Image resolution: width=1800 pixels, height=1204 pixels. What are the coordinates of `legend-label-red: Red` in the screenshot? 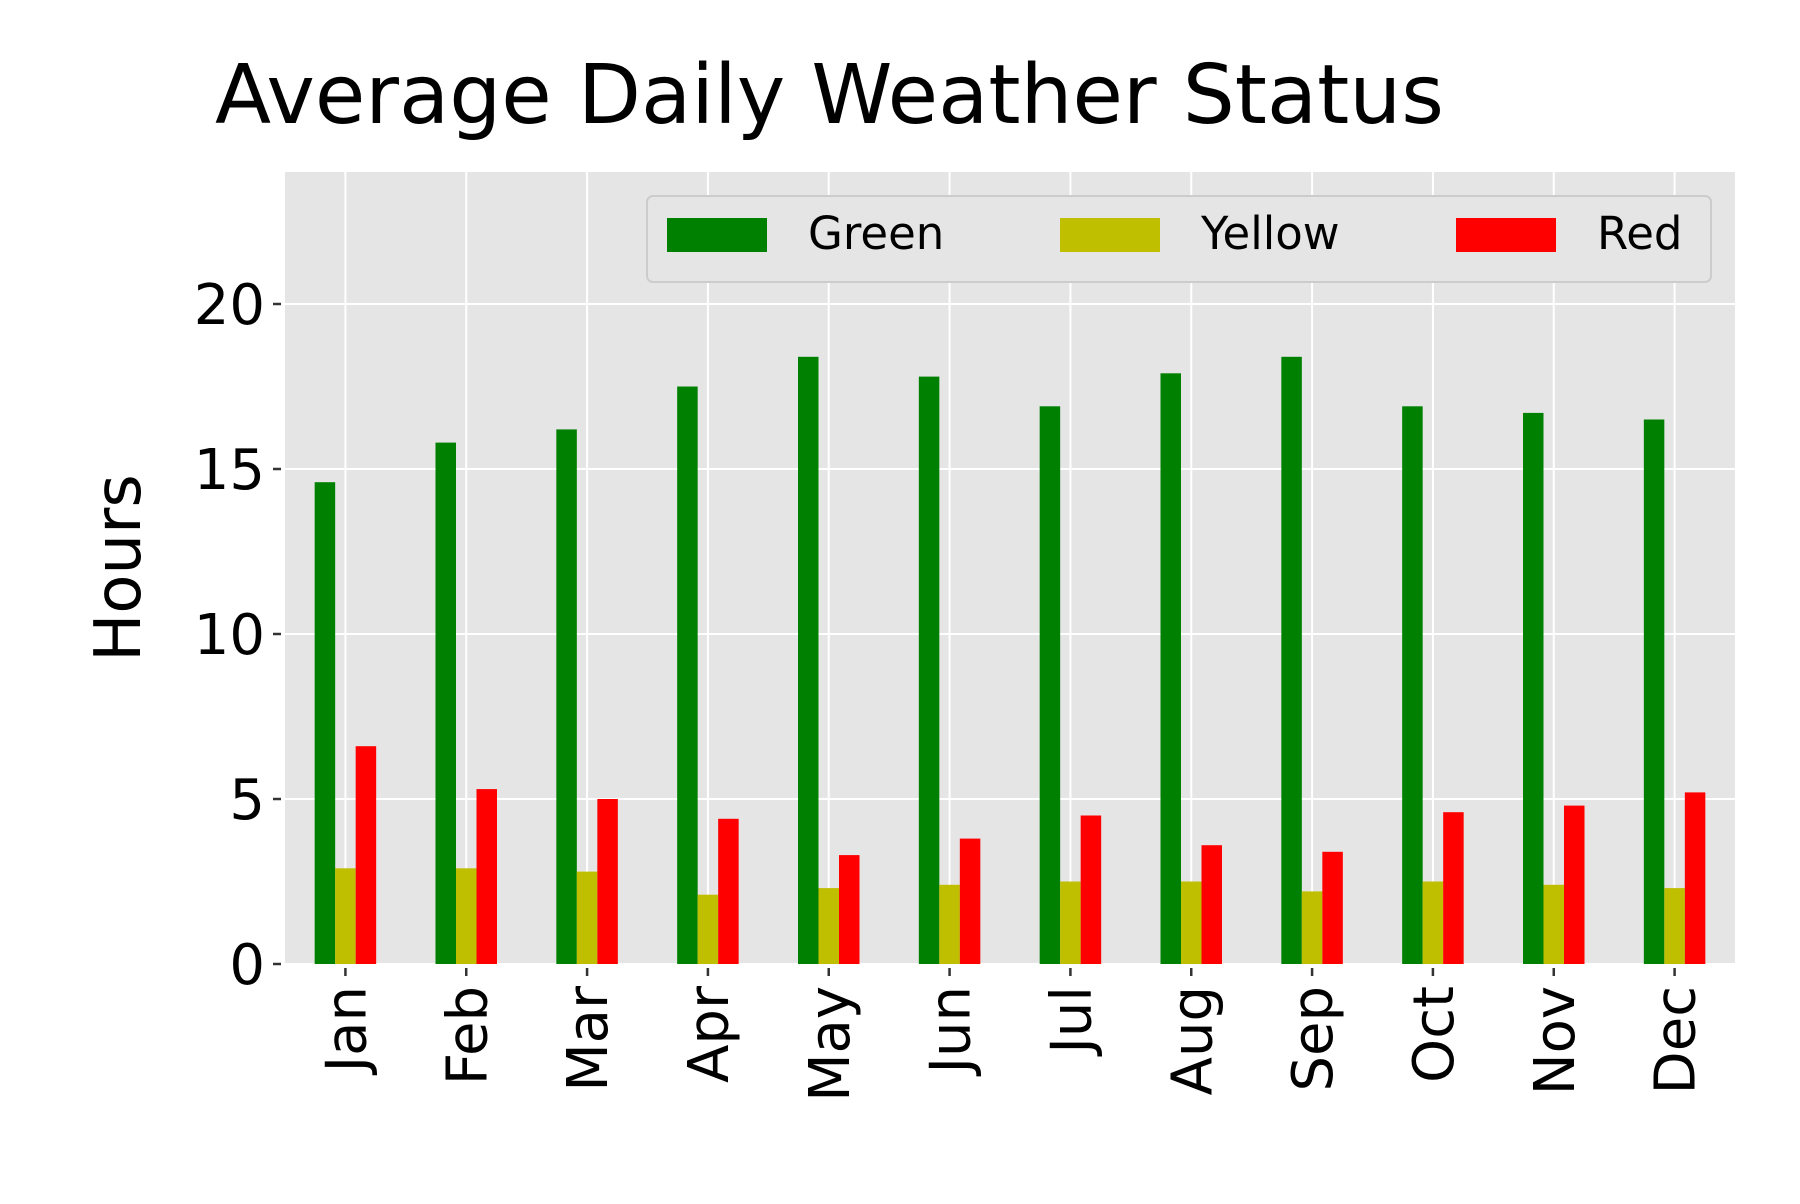 It's located at (1640, 233).